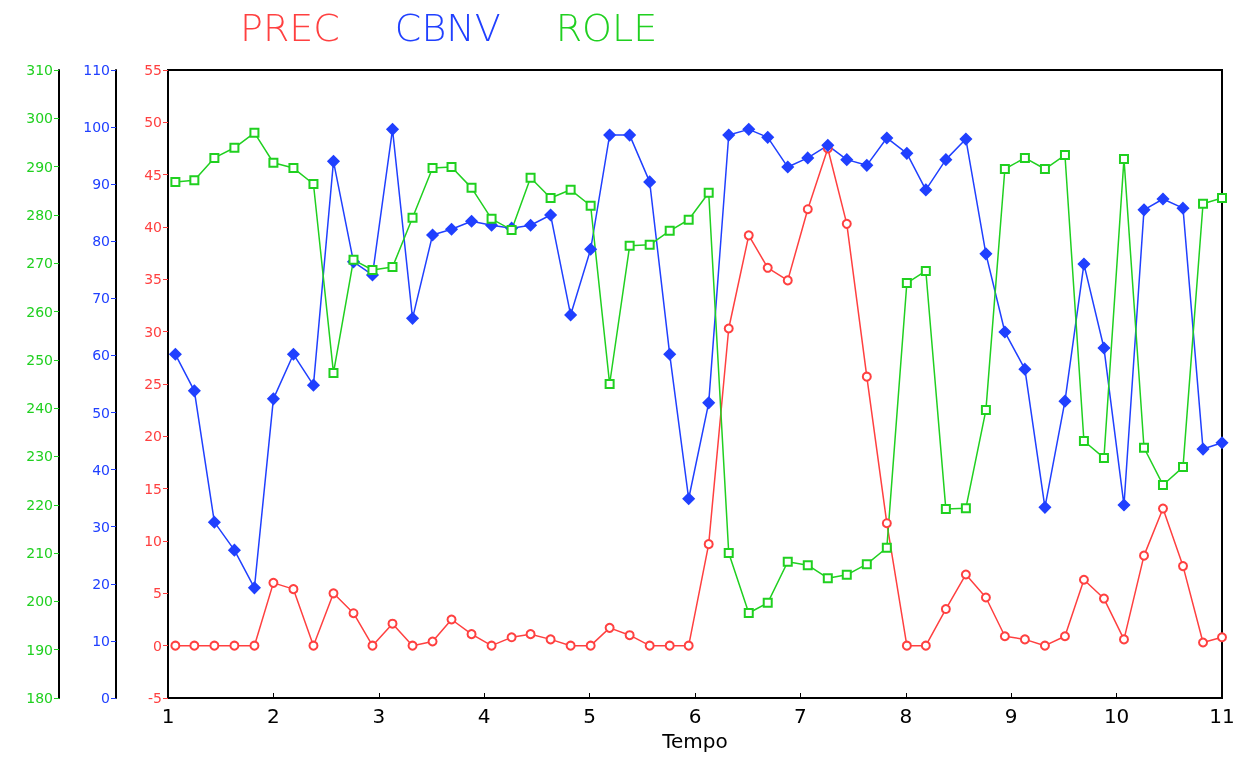 The image size is (1247, 758). Describe the element at coordinates (800, 716) in the screenshot. I see `x-tick-label: 7` at that location.